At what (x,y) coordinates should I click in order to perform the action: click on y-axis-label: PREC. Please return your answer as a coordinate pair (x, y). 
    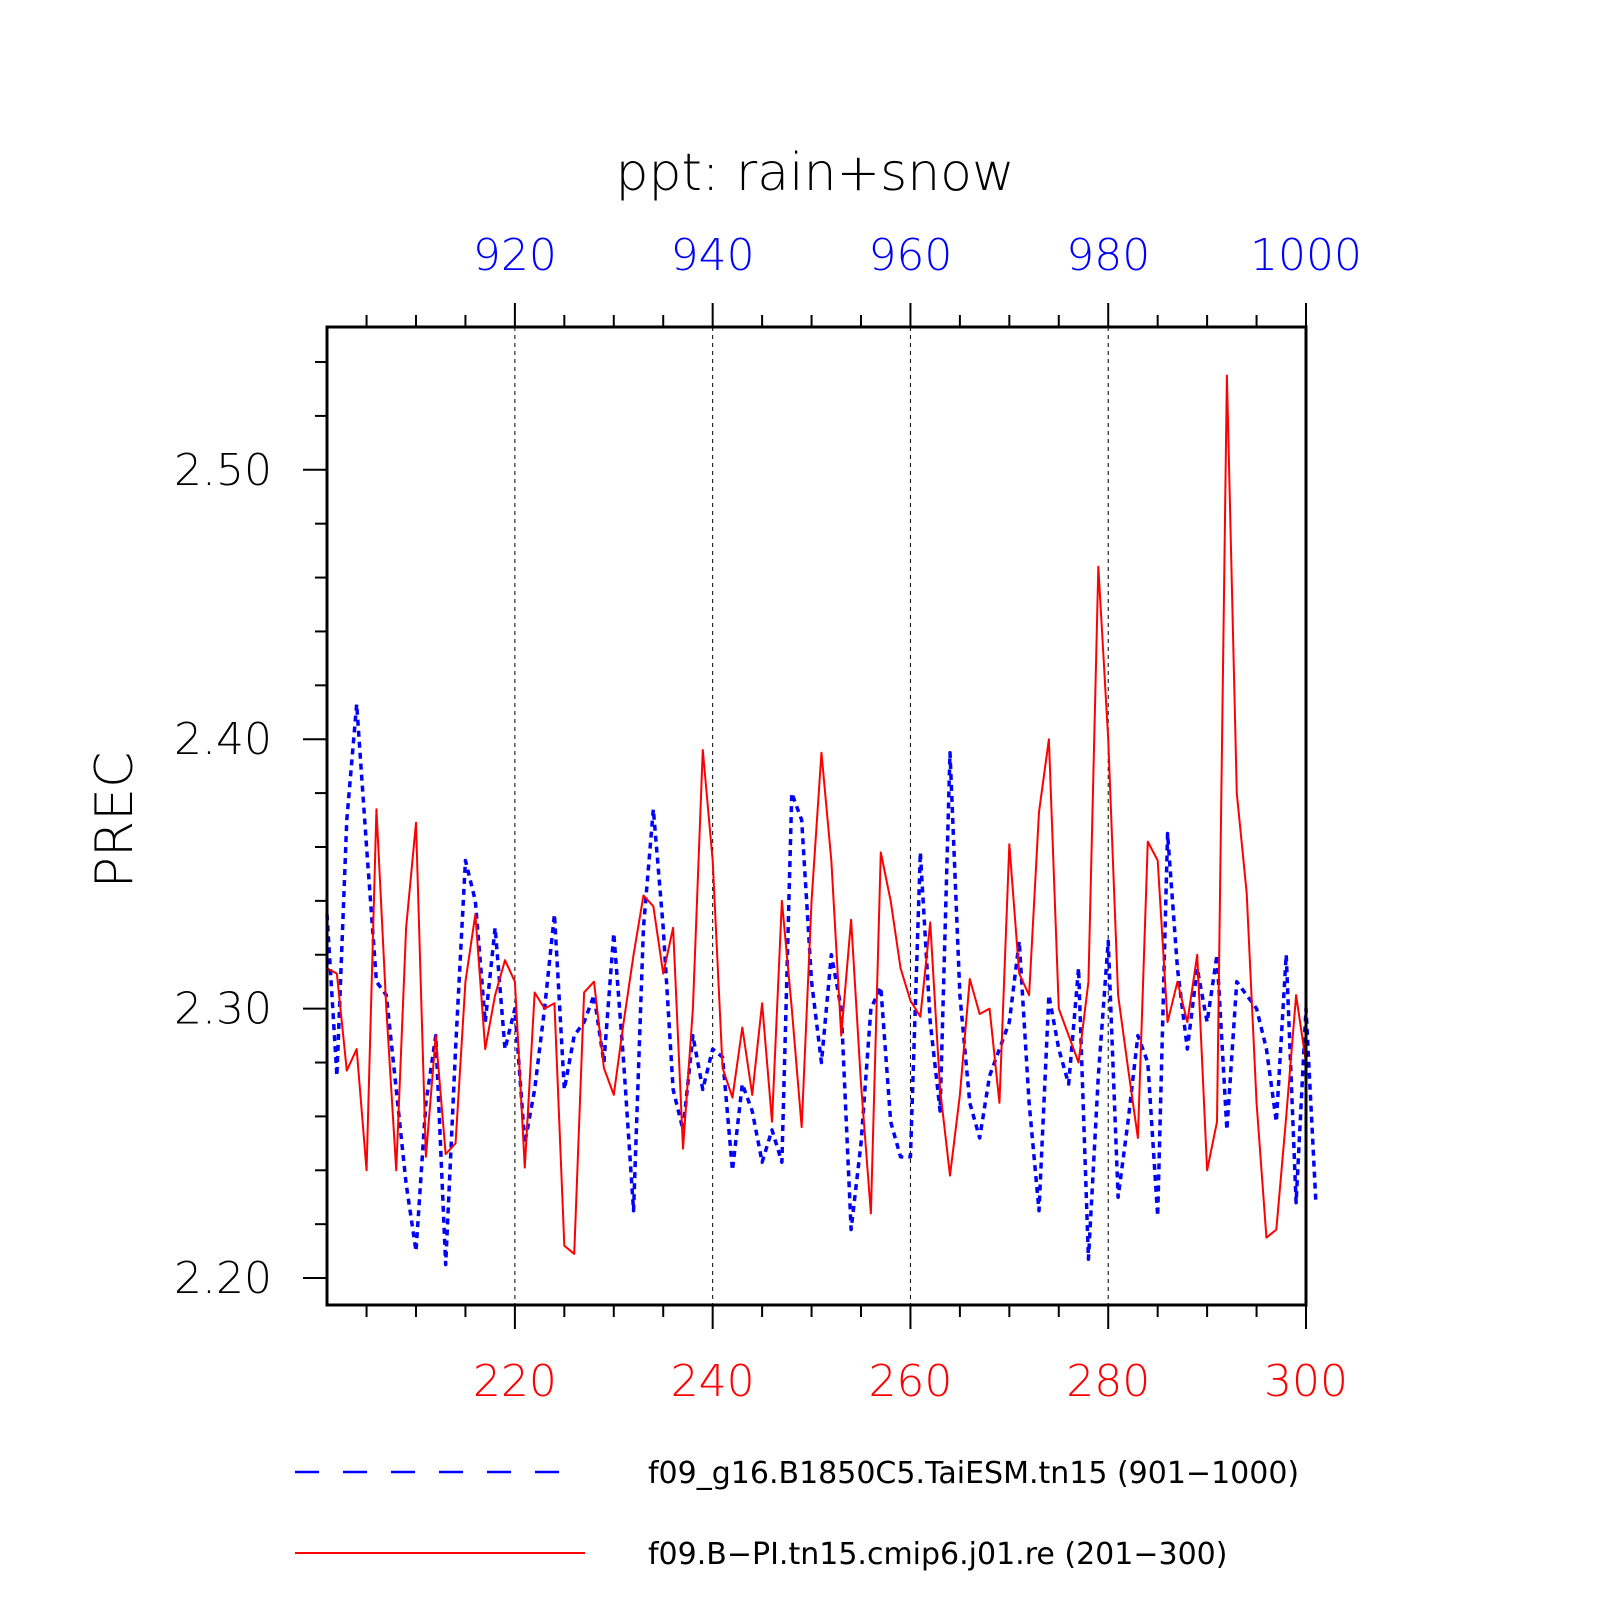
    Looking at the image, I should click on (115, 820).